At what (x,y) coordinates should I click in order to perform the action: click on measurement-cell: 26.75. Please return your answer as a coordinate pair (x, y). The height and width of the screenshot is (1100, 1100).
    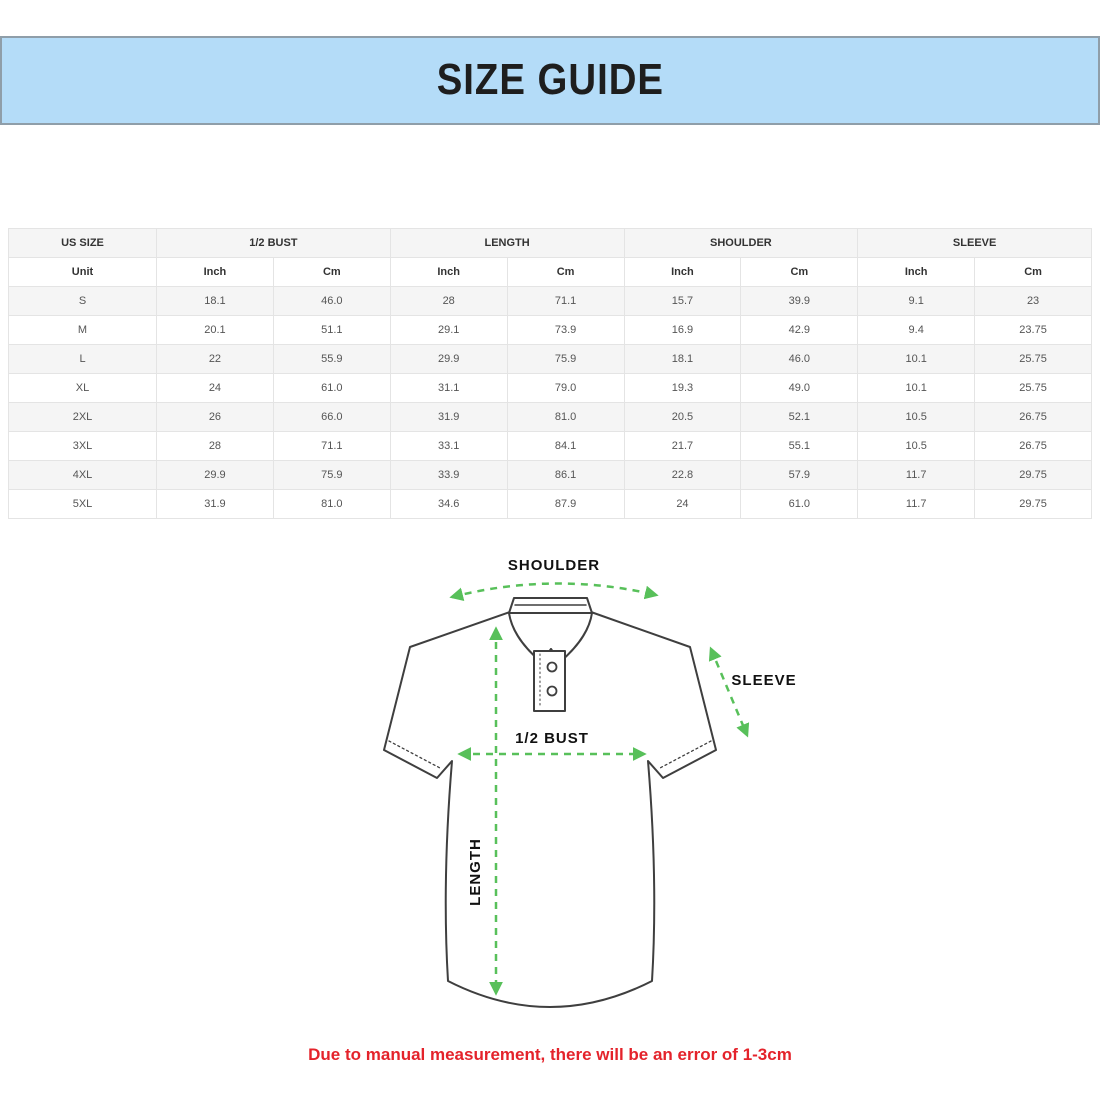
    Looking at the image, I should click on (1033, 446).